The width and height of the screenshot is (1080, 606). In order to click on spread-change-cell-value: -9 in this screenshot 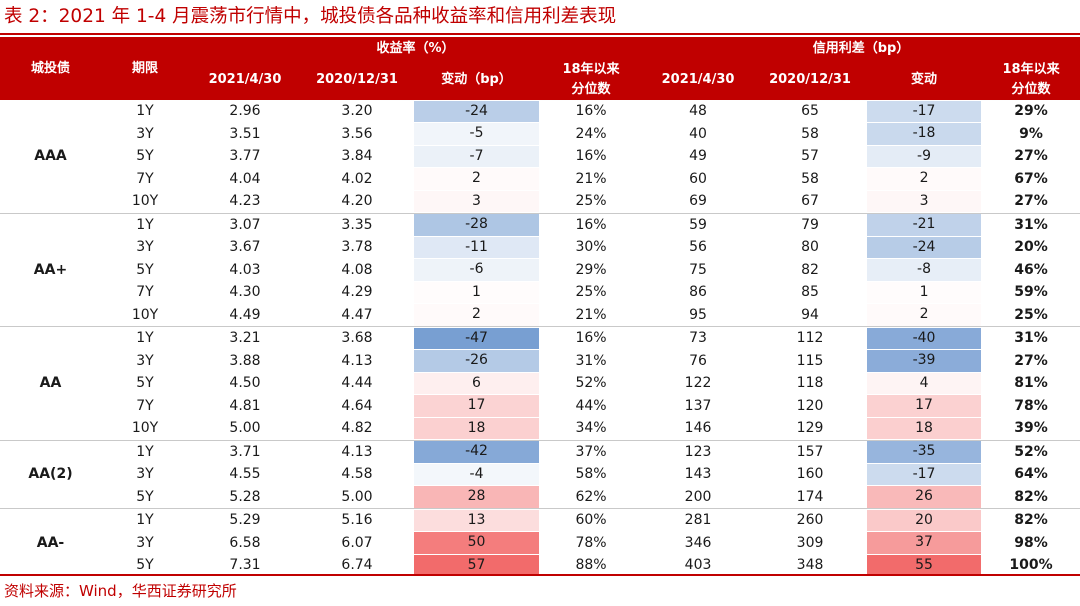, I will do `click(924, 156)`.